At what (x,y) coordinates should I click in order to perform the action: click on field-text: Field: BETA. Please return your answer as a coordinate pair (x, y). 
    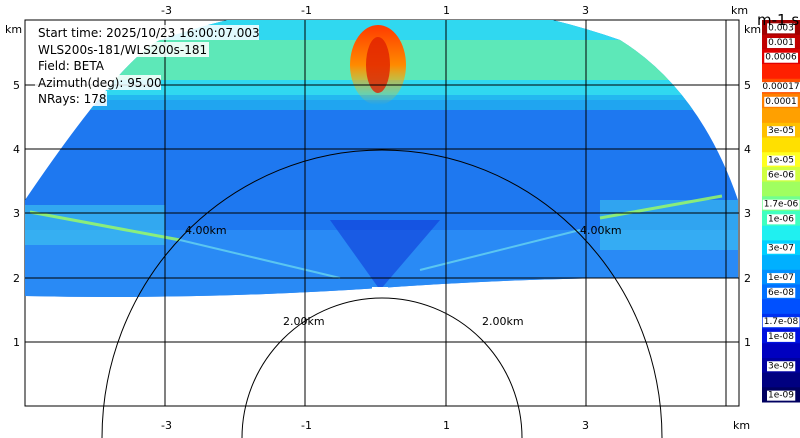
    Looking at the image, I should click on (71, 66).